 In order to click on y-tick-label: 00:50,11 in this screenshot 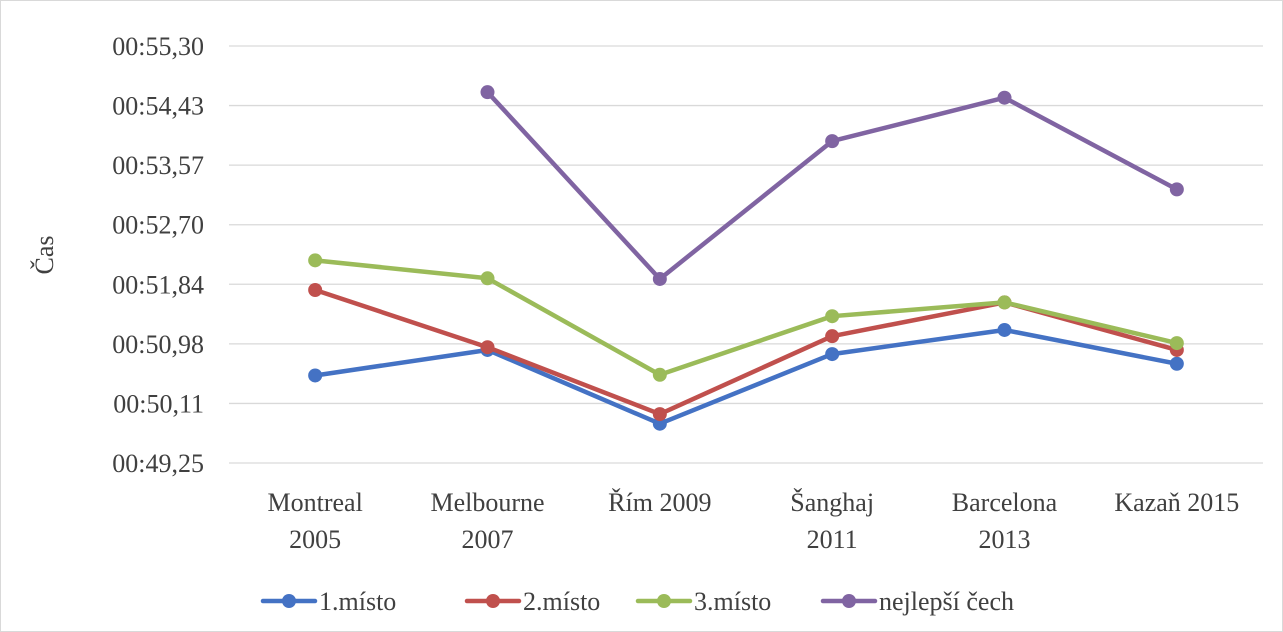, I will do `click(158, 403)`.